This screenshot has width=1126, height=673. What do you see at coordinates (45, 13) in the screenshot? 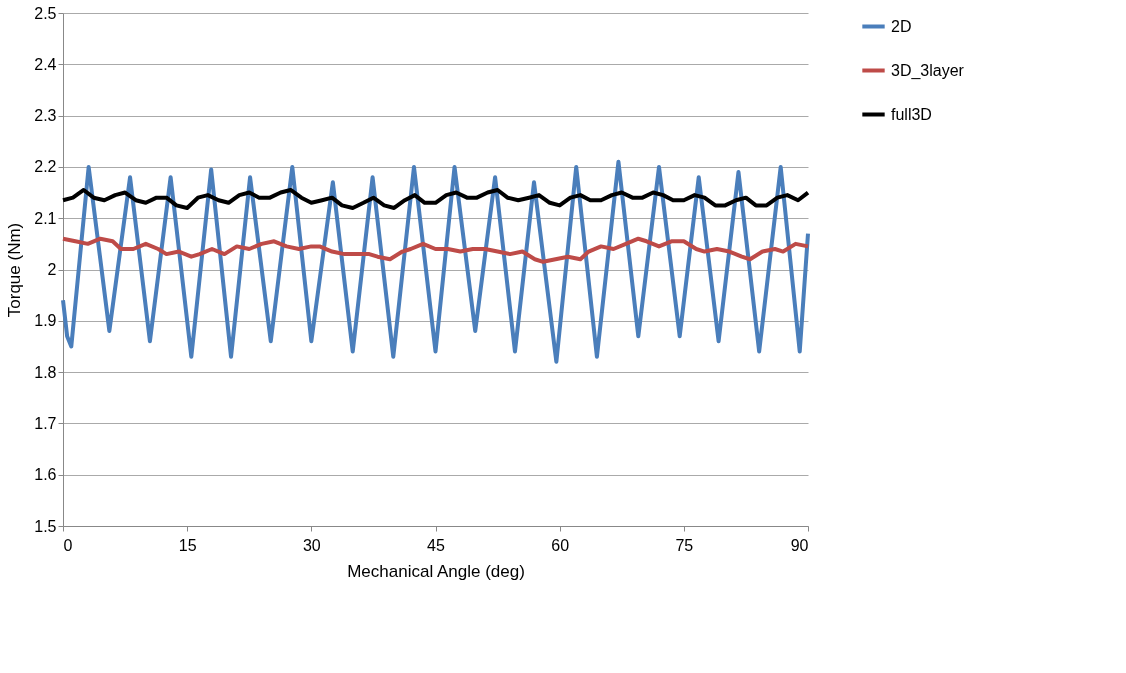
I see `y-tick-label: 2.5` at bounding box center [45, 13].